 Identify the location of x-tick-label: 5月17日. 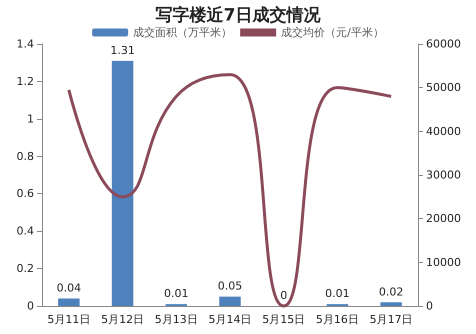
(391, 319).